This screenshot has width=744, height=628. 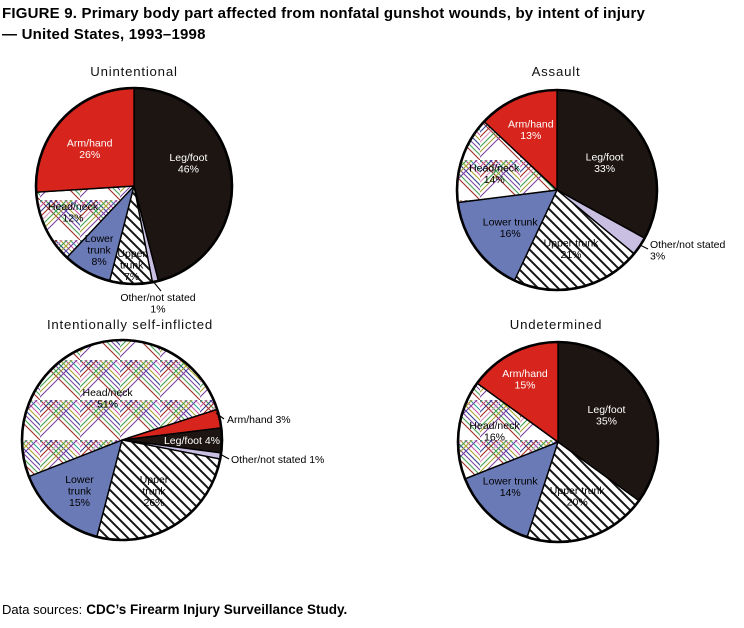 What do you see at coordinates (192, 441) in the screenshot?
I see `label-leg-foot: Leg/foot 4%` at bounding box center [192, 441].